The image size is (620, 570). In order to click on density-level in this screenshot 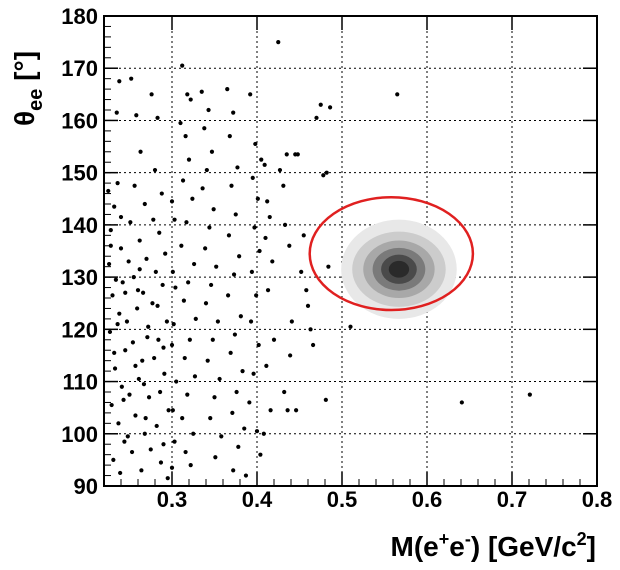, I will do `click(399, 269)`.